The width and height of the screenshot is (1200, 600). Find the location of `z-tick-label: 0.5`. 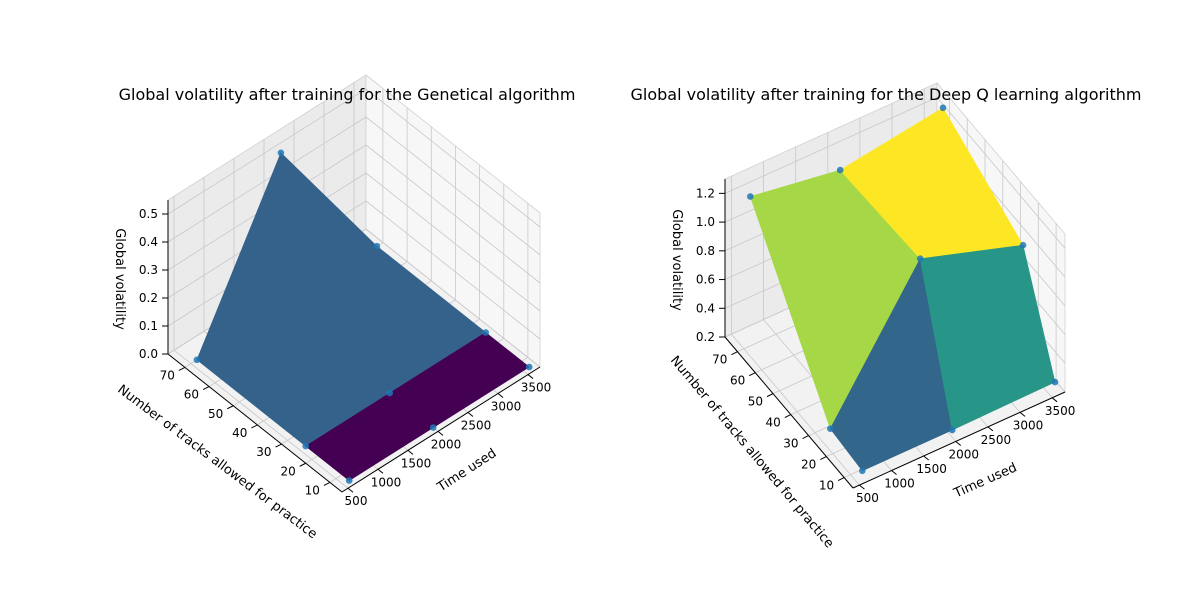

z-tick-label: 0.5 is located at coordinates (148, 214).